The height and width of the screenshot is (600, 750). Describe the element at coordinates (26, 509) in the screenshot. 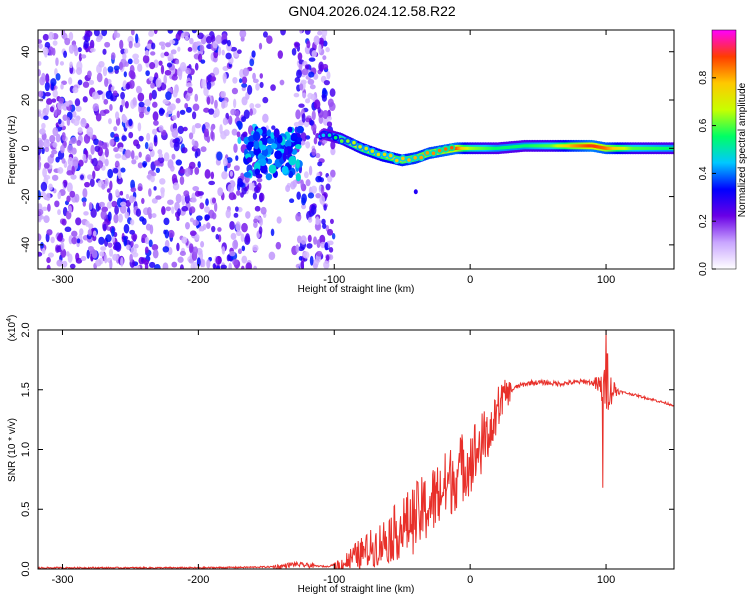

I see `y-tick-label: 0.5` at that location.